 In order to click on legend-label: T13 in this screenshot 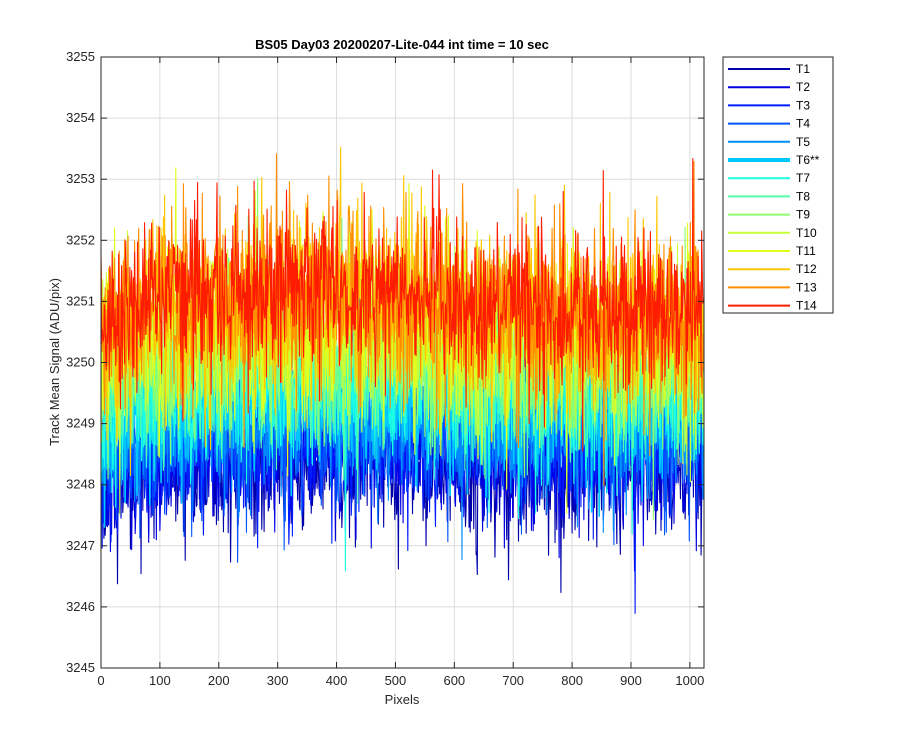, I will do `click(806, 287)`.